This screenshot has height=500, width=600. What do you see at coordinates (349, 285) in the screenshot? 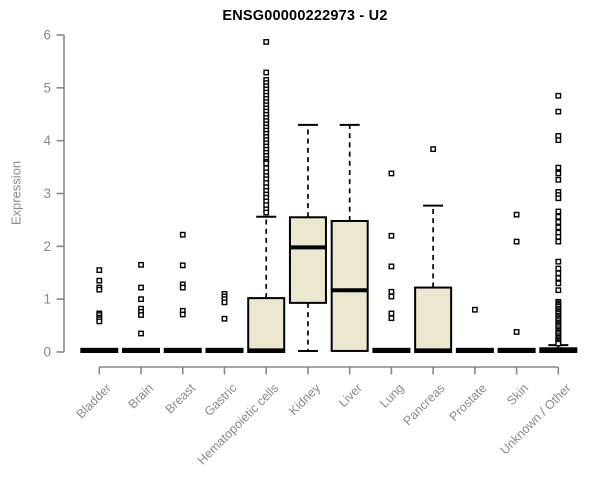
I see `box-liver` at bounding box center [349, 285].